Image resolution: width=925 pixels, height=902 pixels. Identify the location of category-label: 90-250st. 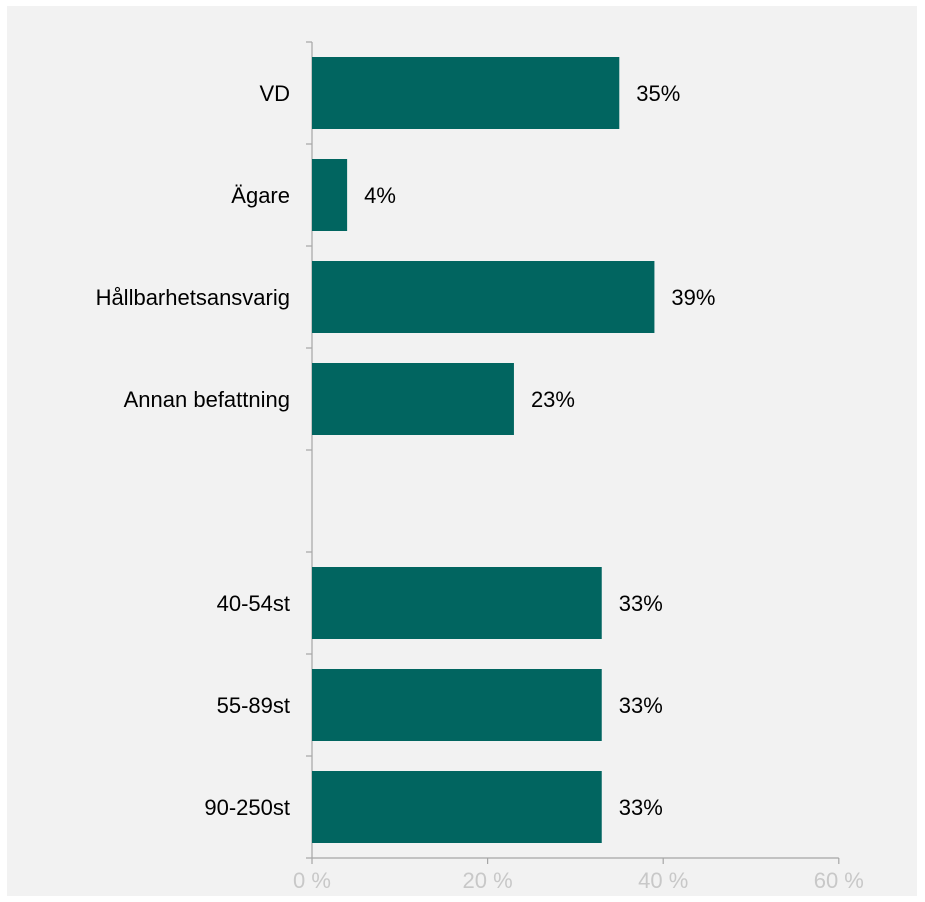
(247, 807).